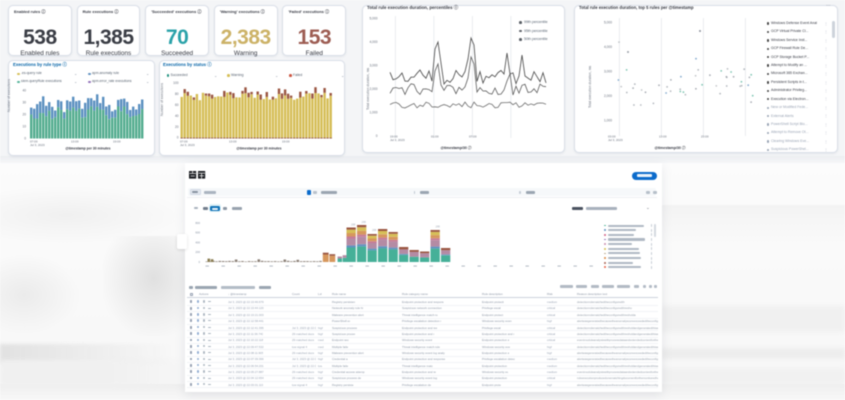  Describe the element at coordinates (176, 83) in the screenshot. I see `svg-text: 100` at that location.